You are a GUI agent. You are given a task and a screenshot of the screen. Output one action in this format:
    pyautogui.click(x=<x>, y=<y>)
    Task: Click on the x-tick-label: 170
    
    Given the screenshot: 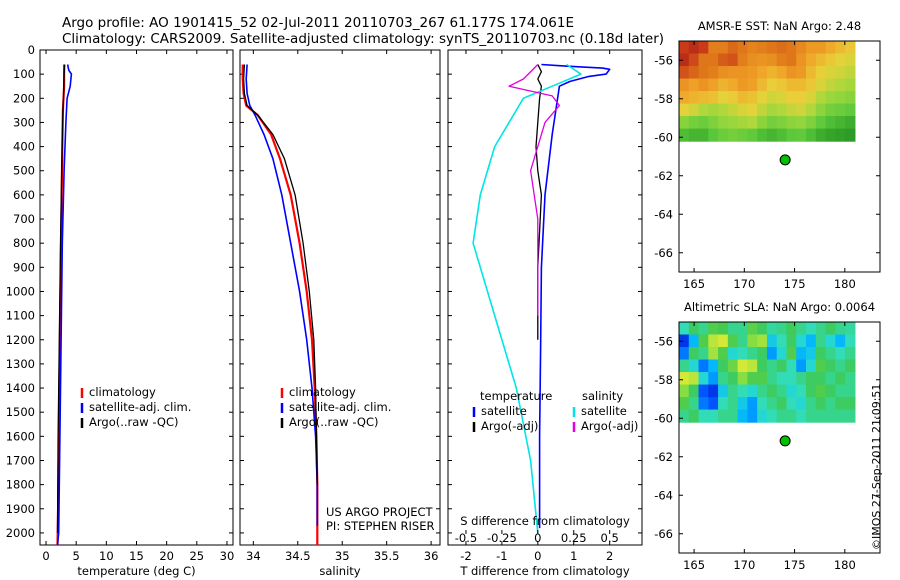 What is the action you would take?
    pyautogui.click(x=744, y=565)
    